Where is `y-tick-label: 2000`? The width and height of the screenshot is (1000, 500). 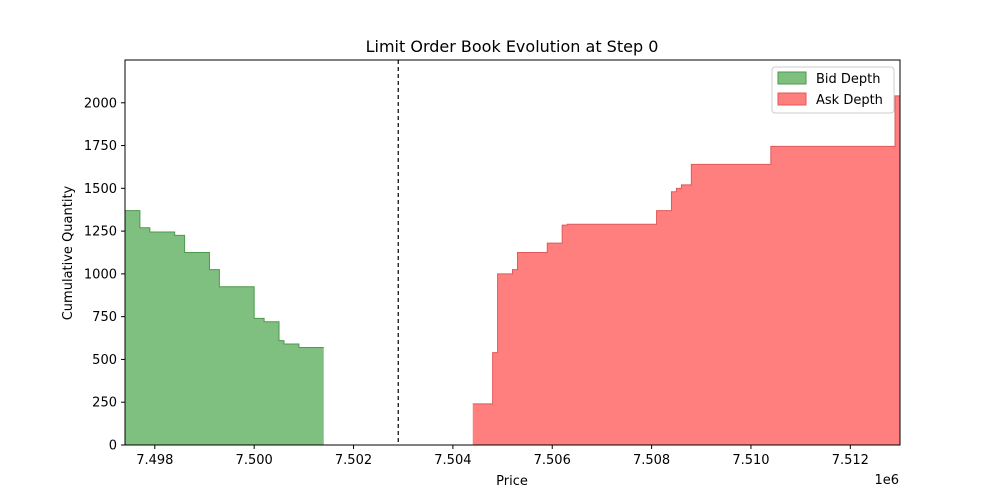
y-tick-label: 2000 is located at coordinates (100, 103).